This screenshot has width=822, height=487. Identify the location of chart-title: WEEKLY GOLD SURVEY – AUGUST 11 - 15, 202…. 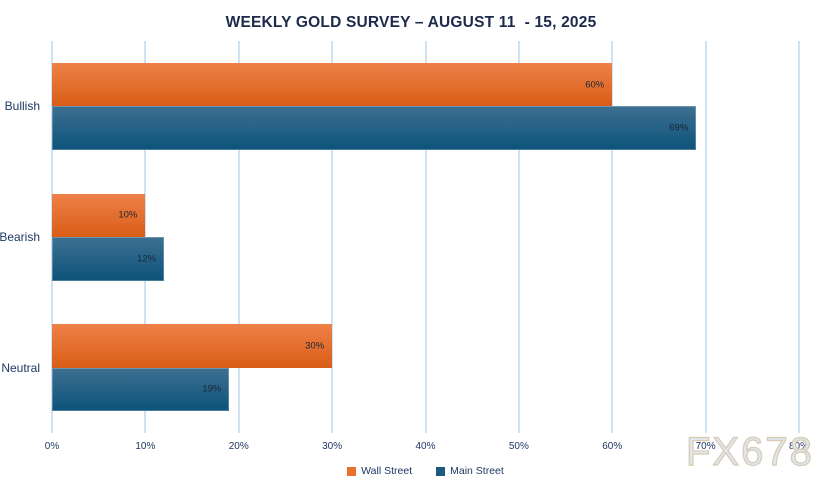
(411, 22).